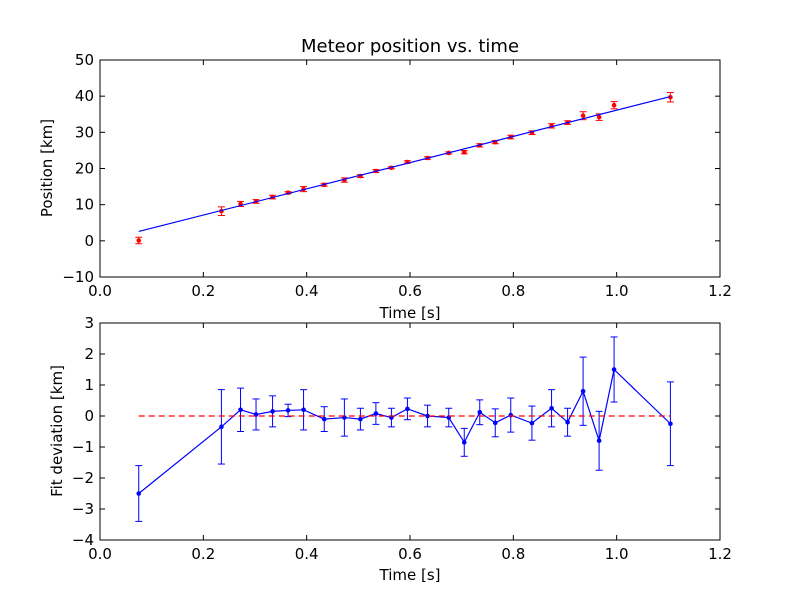 This screenshot has width=800, height=600. Describe the element at coordinates (84, 169) in the screenshot. I see `position-y-tick-label: 20` at that location.